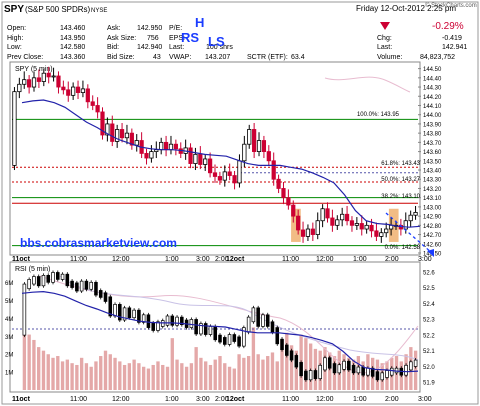 This screenshot has height=406, width=480. I want to click on fib-label-100: 100.0%: 143.95, so click(378, 115).